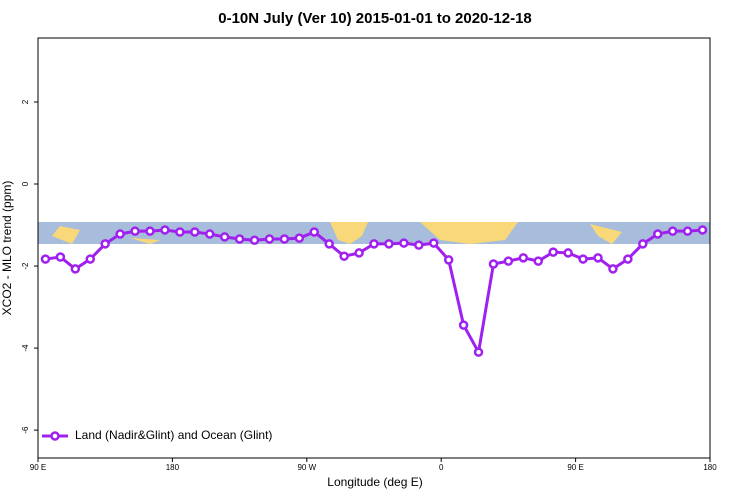 The width and height of the screenshot is (750, 500). I want to click on legend: Land (Nadir&Glint) and Ocean (Glint), so click(157, 435).